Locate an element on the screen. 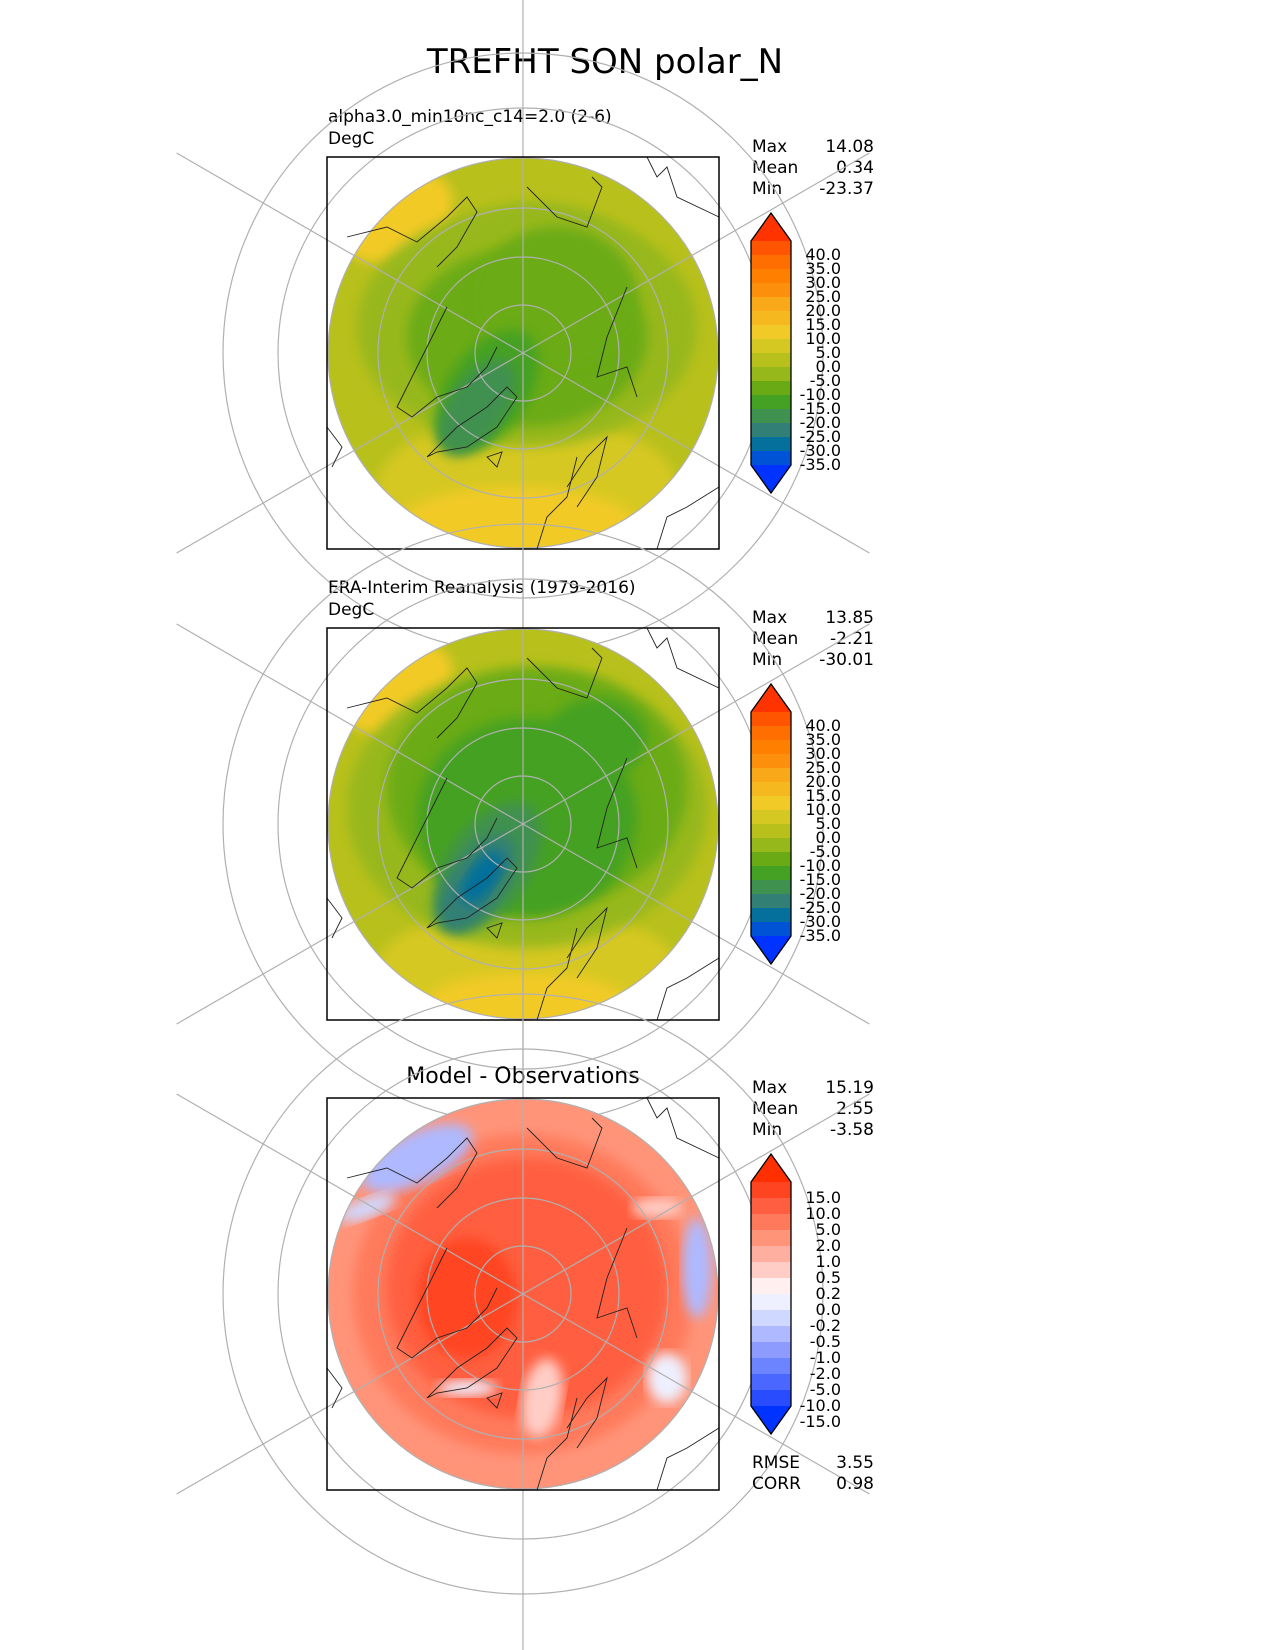  colorbar-tick-label: 2.0 is located at coordinates (828, 1245).